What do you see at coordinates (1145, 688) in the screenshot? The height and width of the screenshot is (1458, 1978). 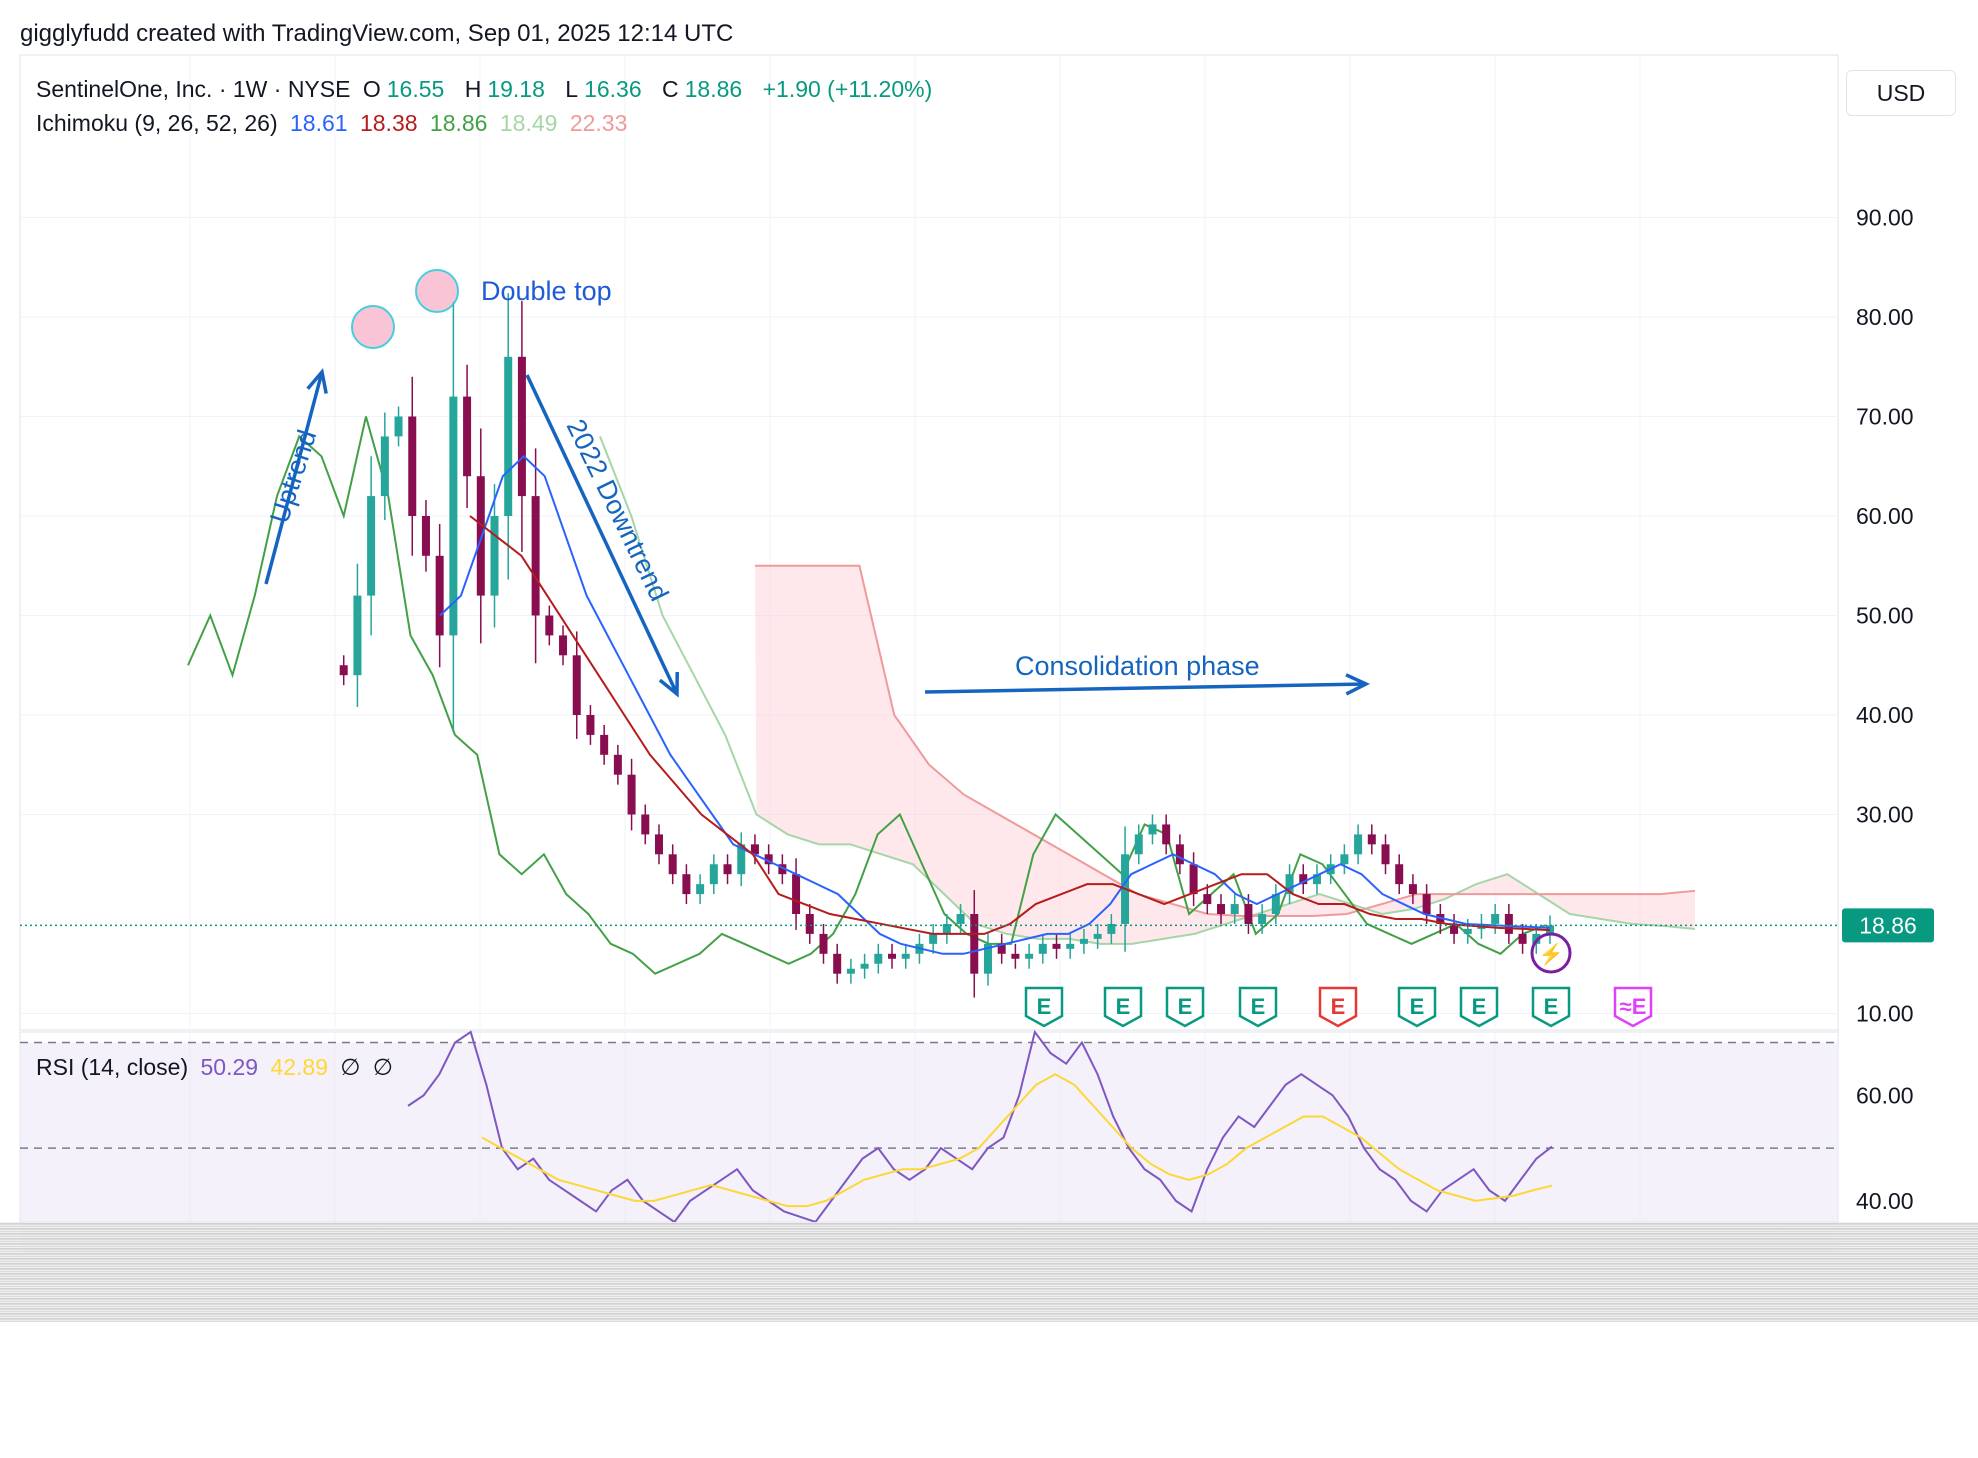 I see `consolidation-arrow` at bounding box center [1145, 688].